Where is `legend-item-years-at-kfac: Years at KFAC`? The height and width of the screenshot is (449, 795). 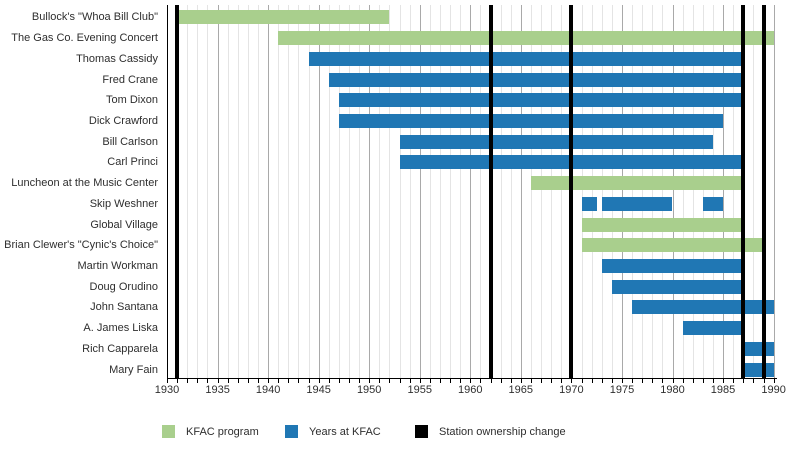 legend-item-years-at-kfac: Years at KFAC is located at coordinates (333, 431).